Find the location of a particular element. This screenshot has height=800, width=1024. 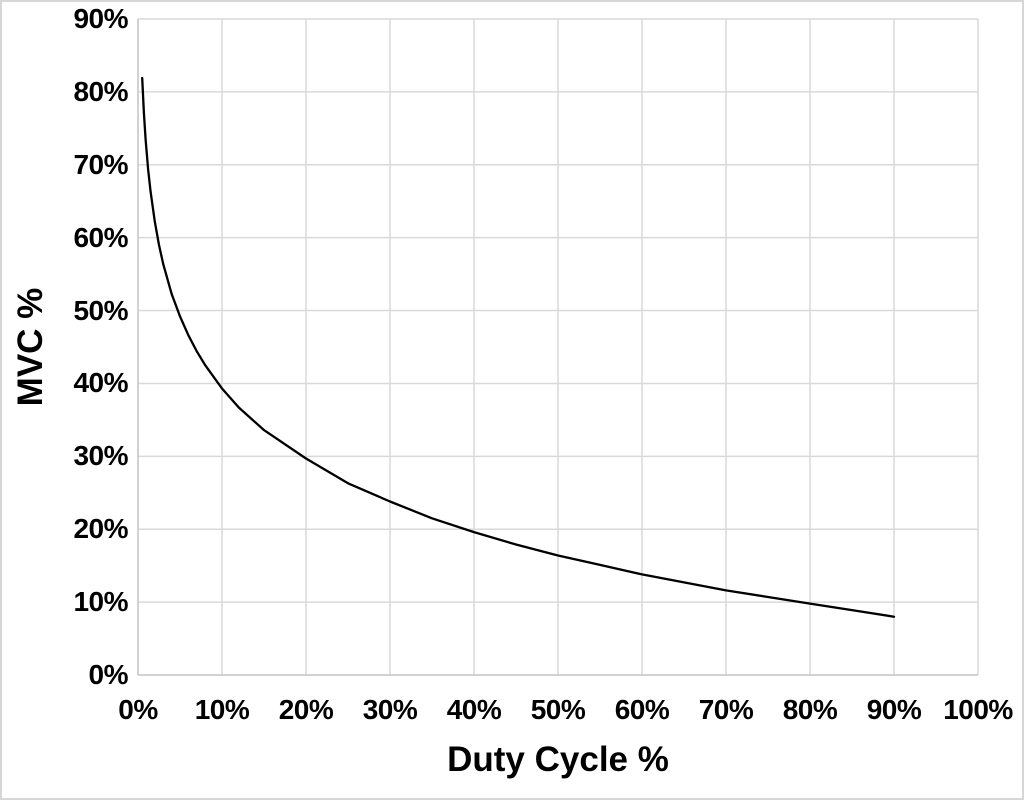

x-tick-label: 70% is located at coordinates (726, 709).